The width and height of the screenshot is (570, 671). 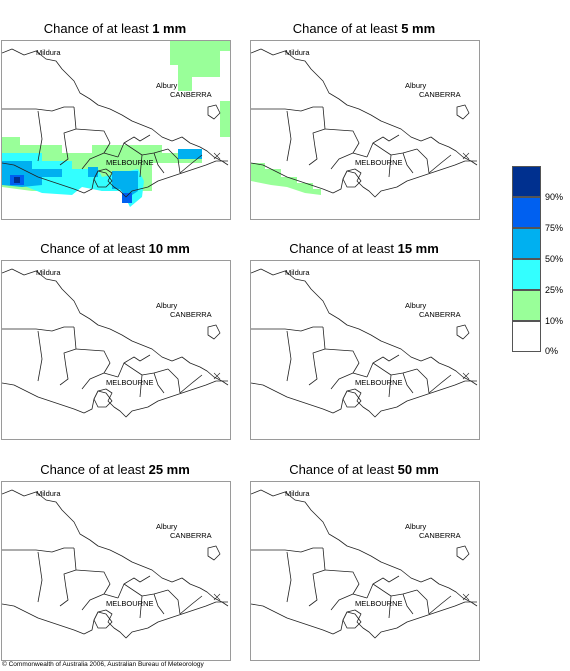 What do you see at coordinates (364, 28) in the screenshot?
I see `panel-title-5mm: Chance of at least 5 mm` at bounding box center [364, 28].